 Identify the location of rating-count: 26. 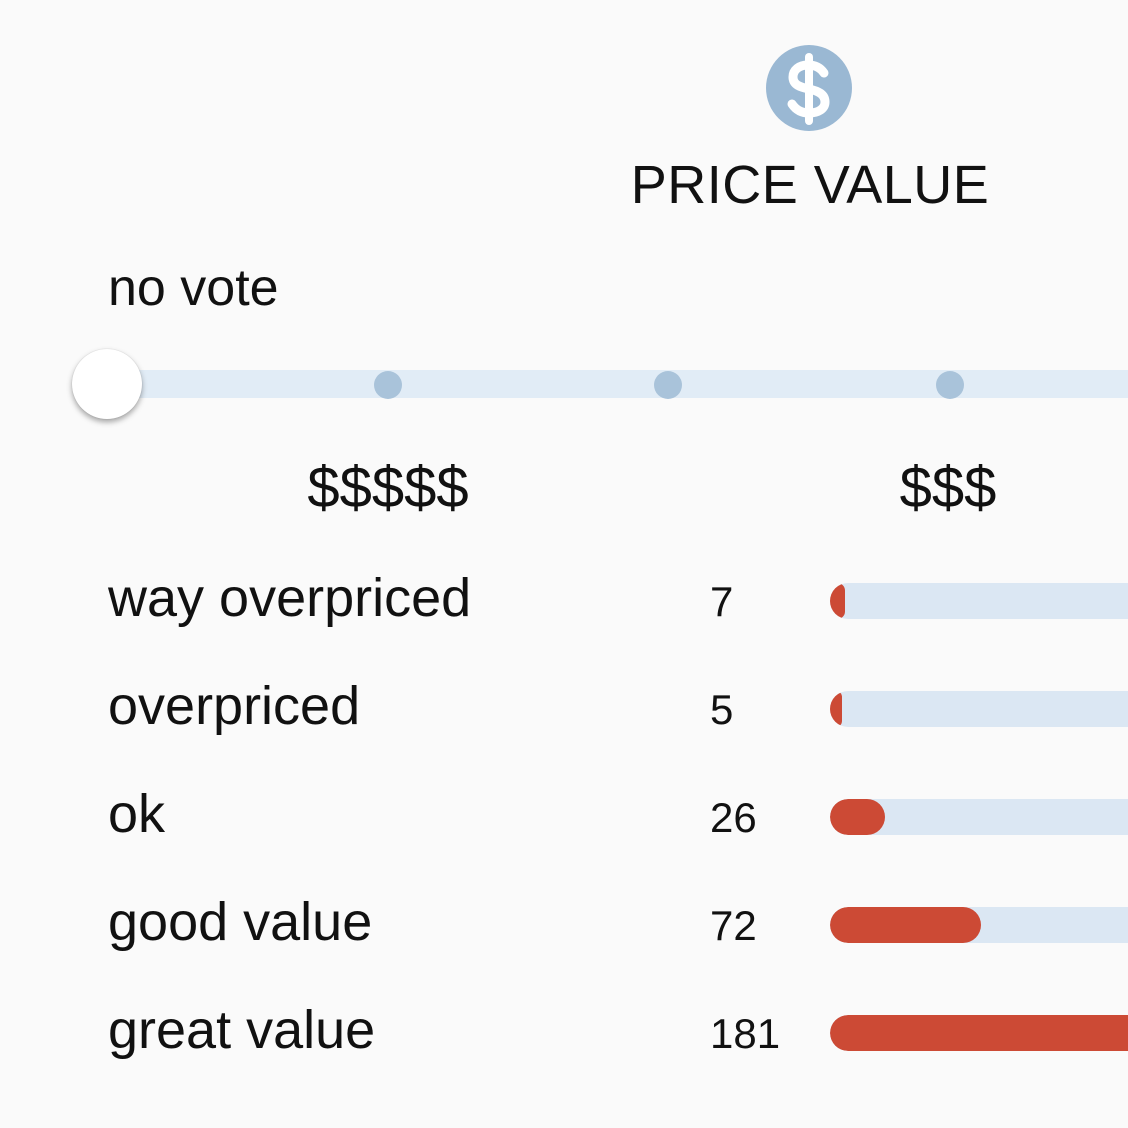
(733, 817).